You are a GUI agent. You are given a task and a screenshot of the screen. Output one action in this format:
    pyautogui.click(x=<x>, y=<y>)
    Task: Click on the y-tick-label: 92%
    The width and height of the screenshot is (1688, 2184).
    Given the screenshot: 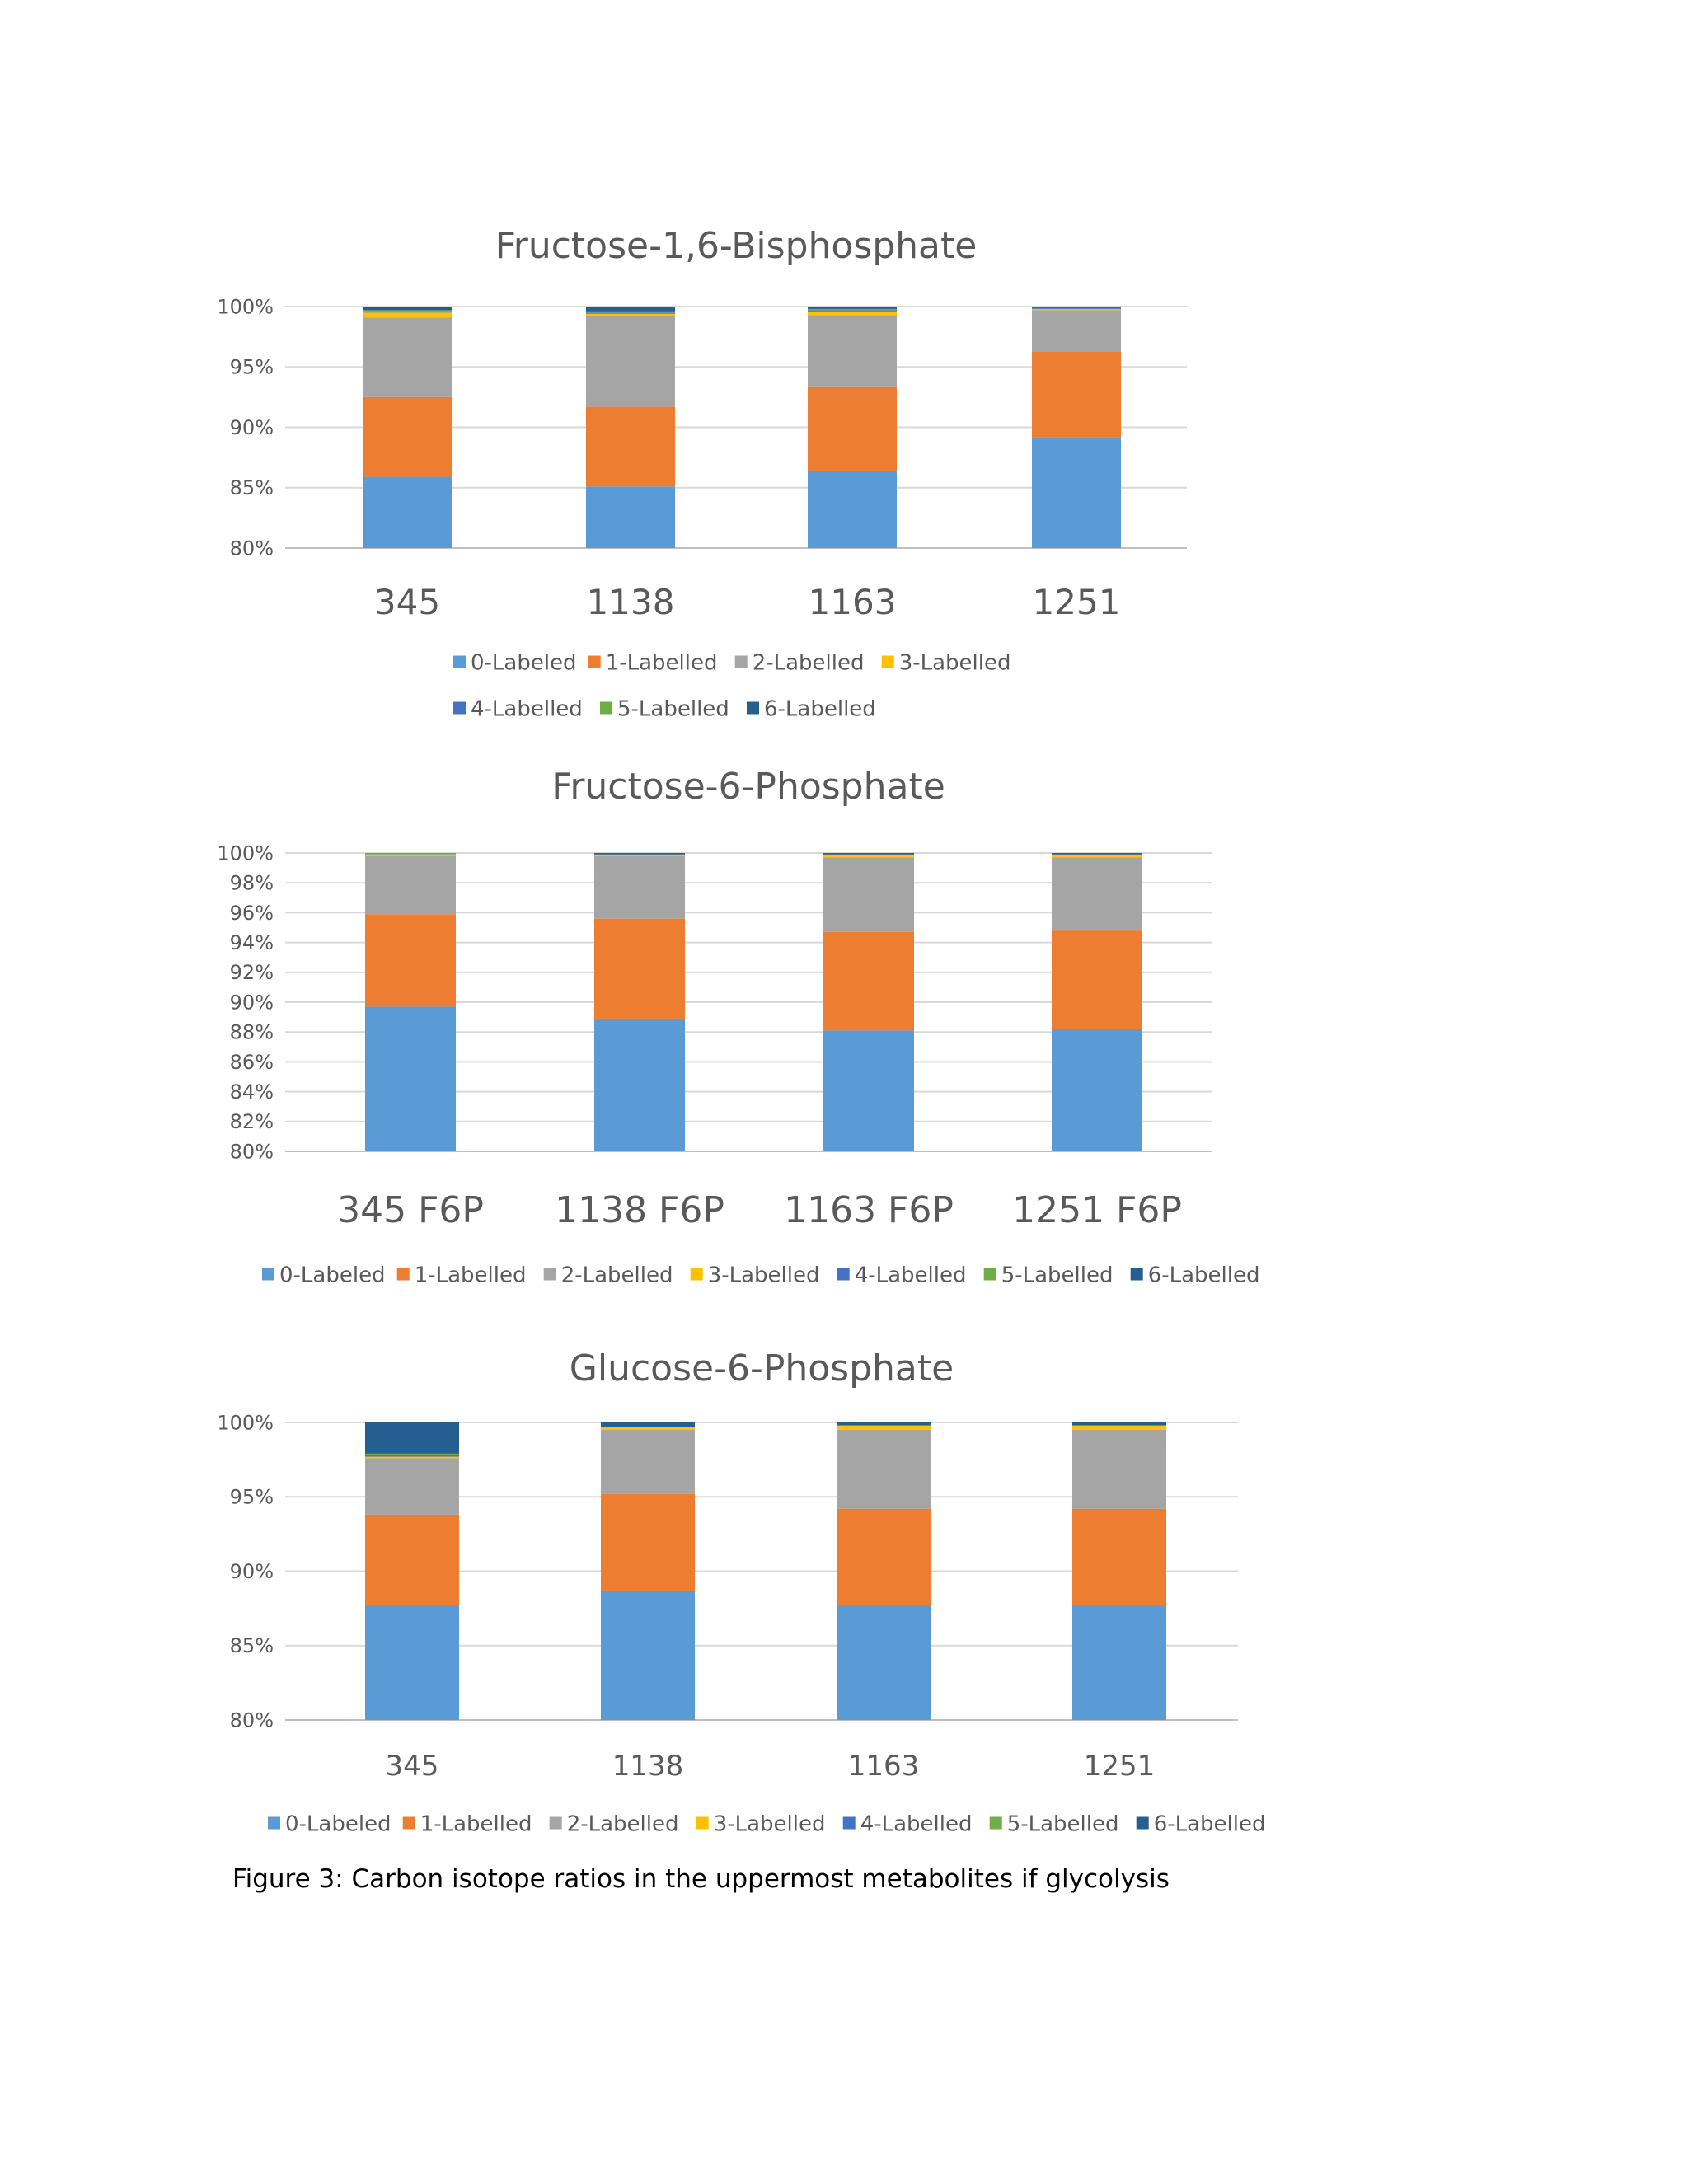 What is the action you would take?
    pyautogui.click(x=252, y=972)
    